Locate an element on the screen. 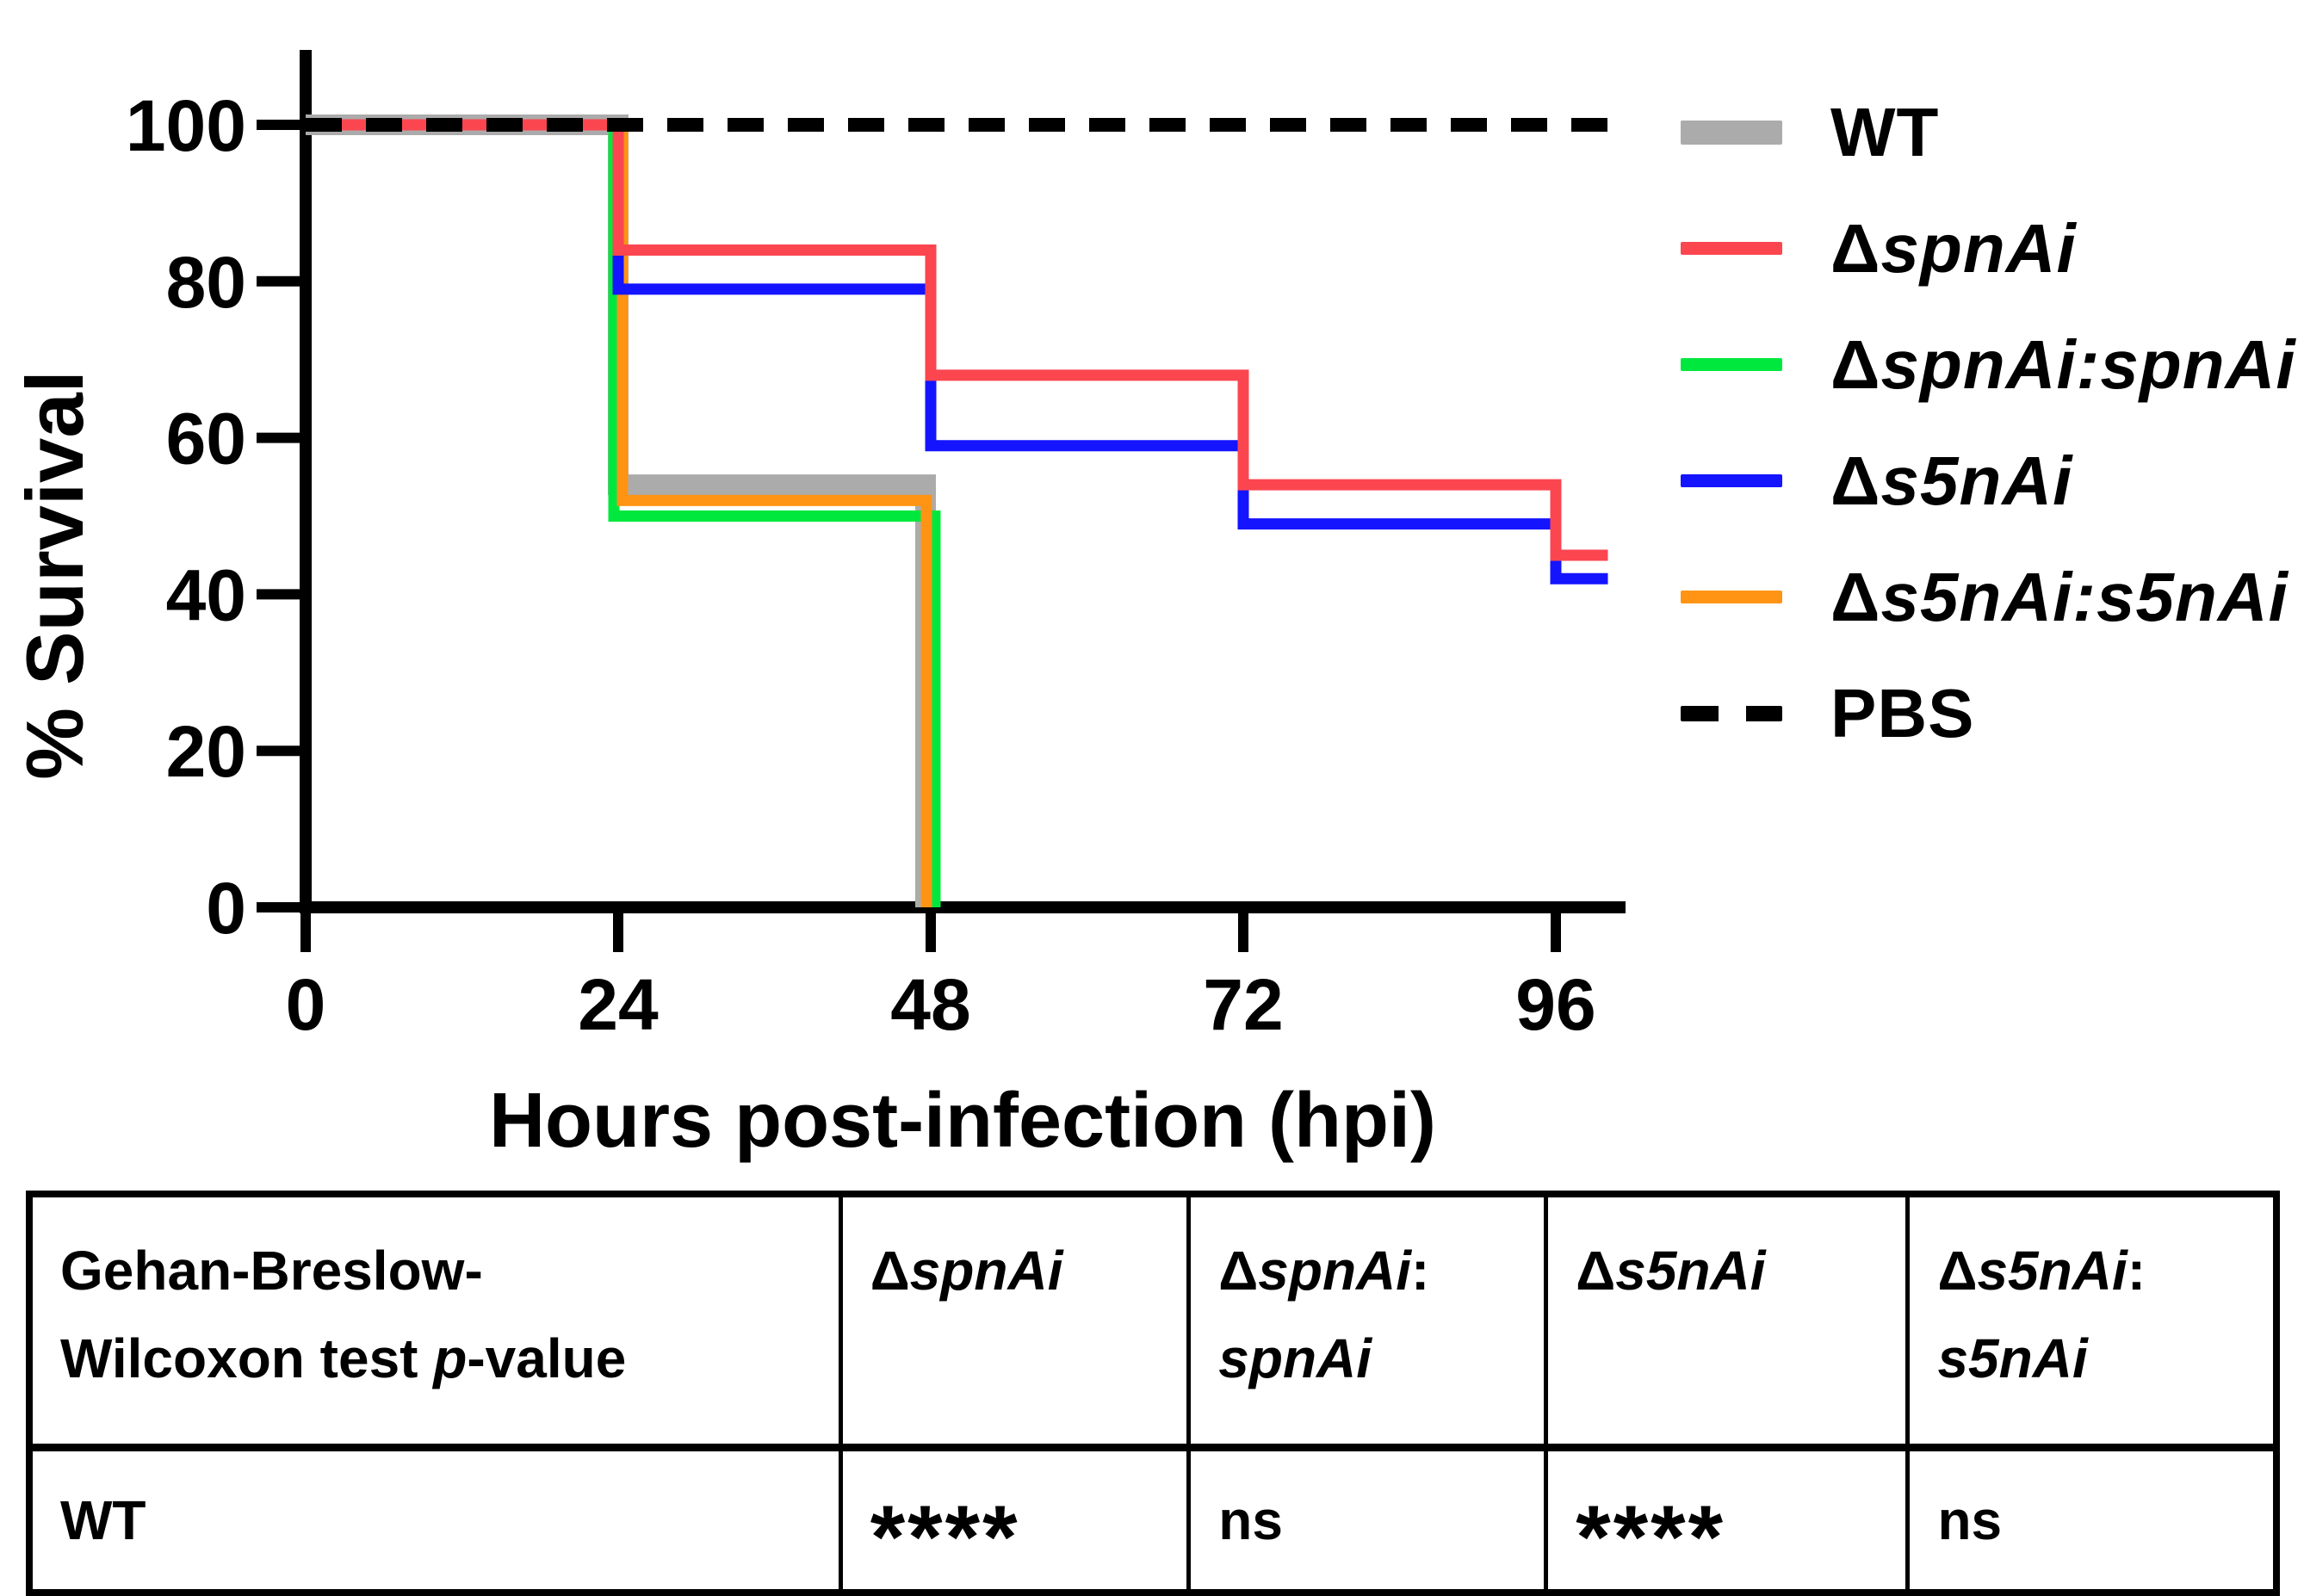 This screenshot has width=2304, height=1596. legend-item-wt: WT is located at coordinates (1988, 132).